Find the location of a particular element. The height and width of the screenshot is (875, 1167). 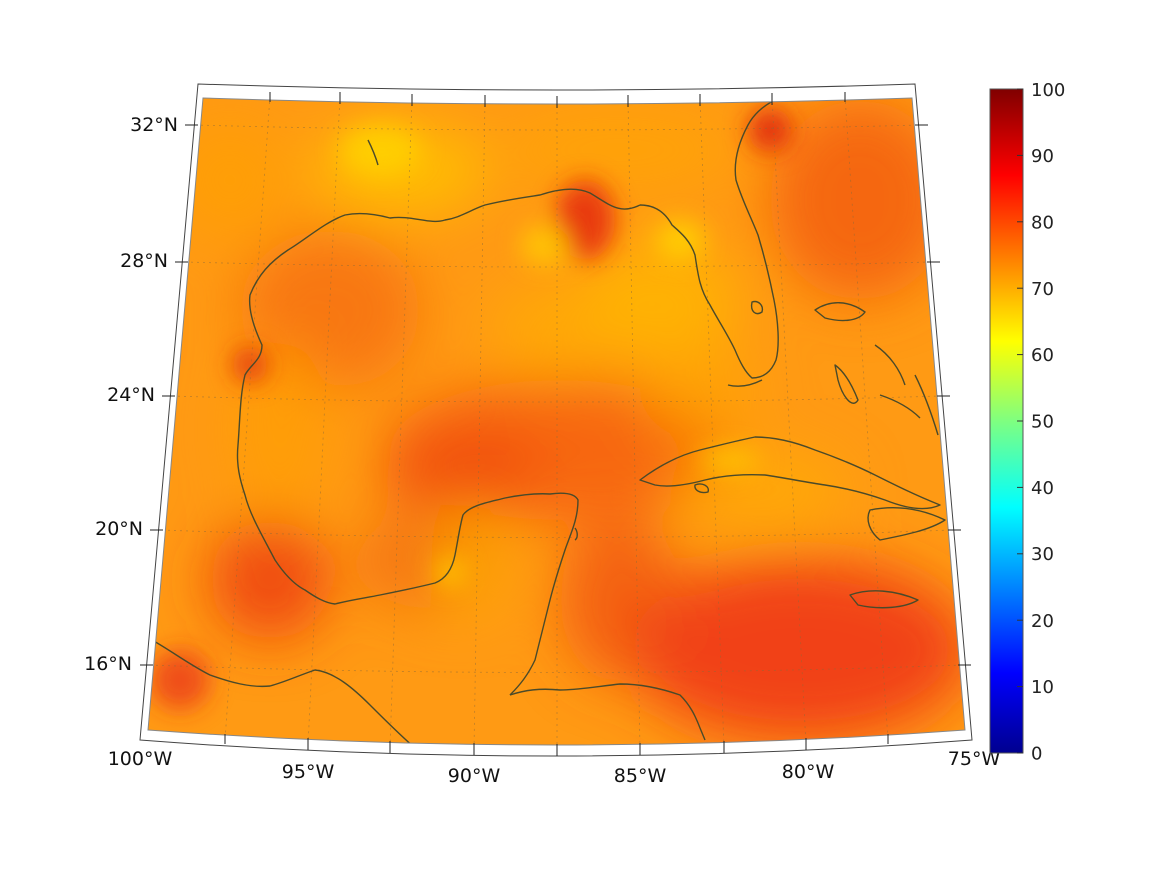

colorbar-label-50: 50 is located at coordinates (1042, 422).